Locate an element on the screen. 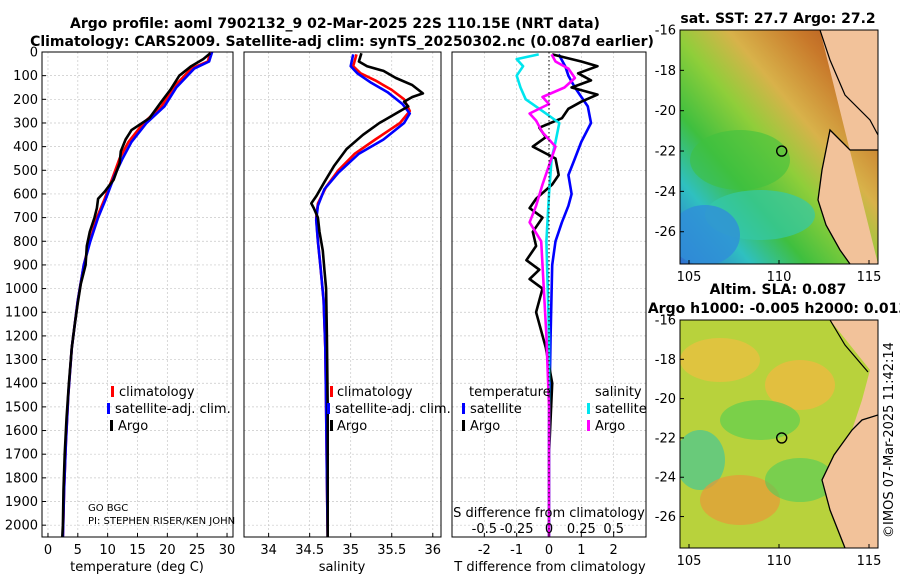 This screenshot has height=580, width=900. legend-swatch-s-argo is located at coordinates (588, 425).